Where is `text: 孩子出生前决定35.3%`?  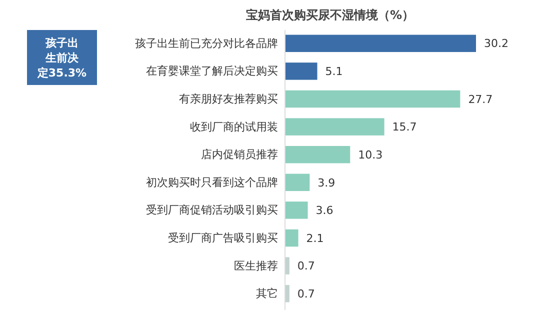
text: 孩子出生前决定35.3% is located at coordinates (61, 58).